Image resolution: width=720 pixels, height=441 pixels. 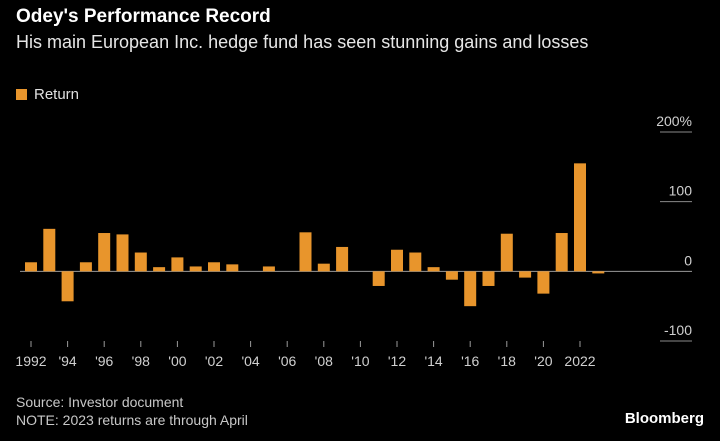 I want to click on x-tick-label: '98, so click(x=141, y=361).